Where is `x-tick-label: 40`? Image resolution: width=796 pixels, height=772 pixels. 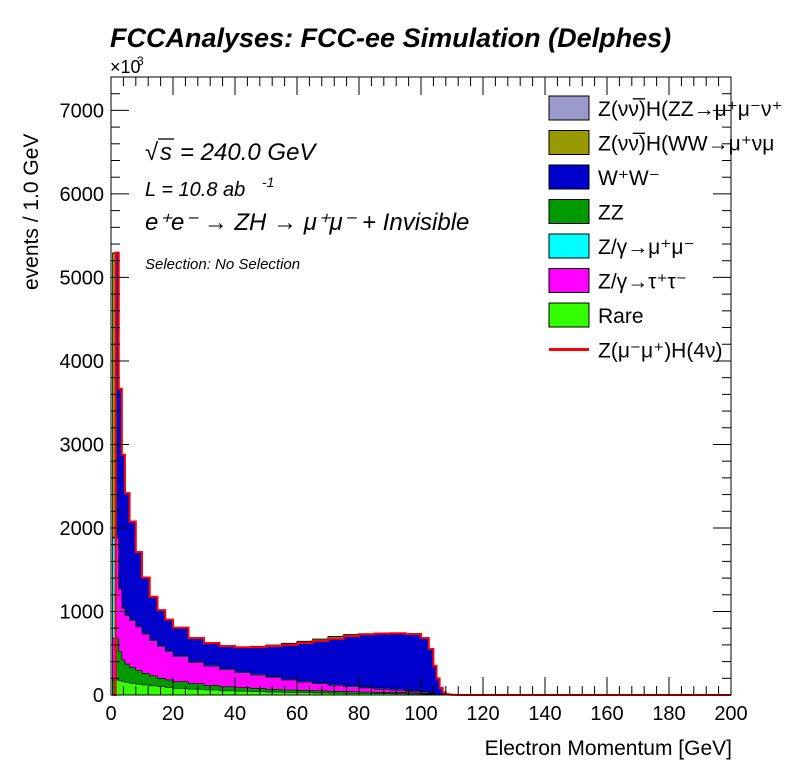
x-tick-label: 40 is located at coordinates (235, 714).